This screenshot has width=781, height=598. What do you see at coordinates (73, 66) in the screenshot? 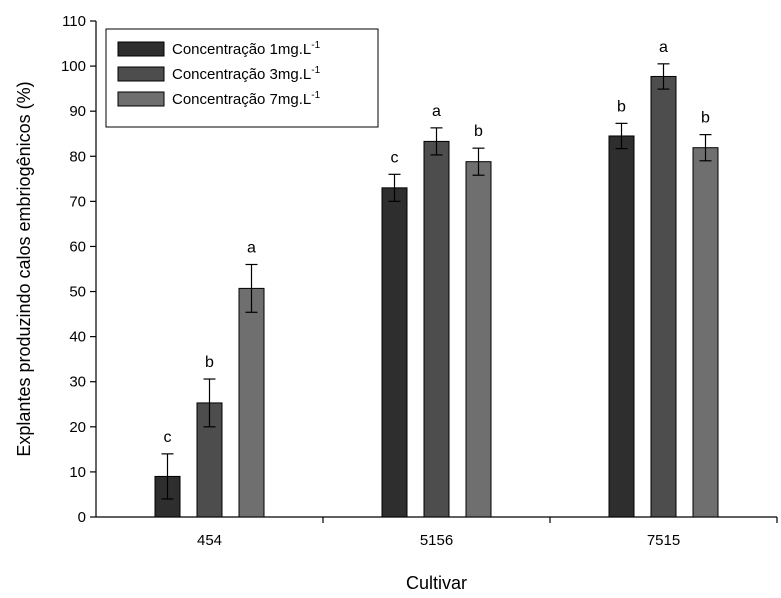
I see `y-tick-label: 100` at bounding box center [73, 66].